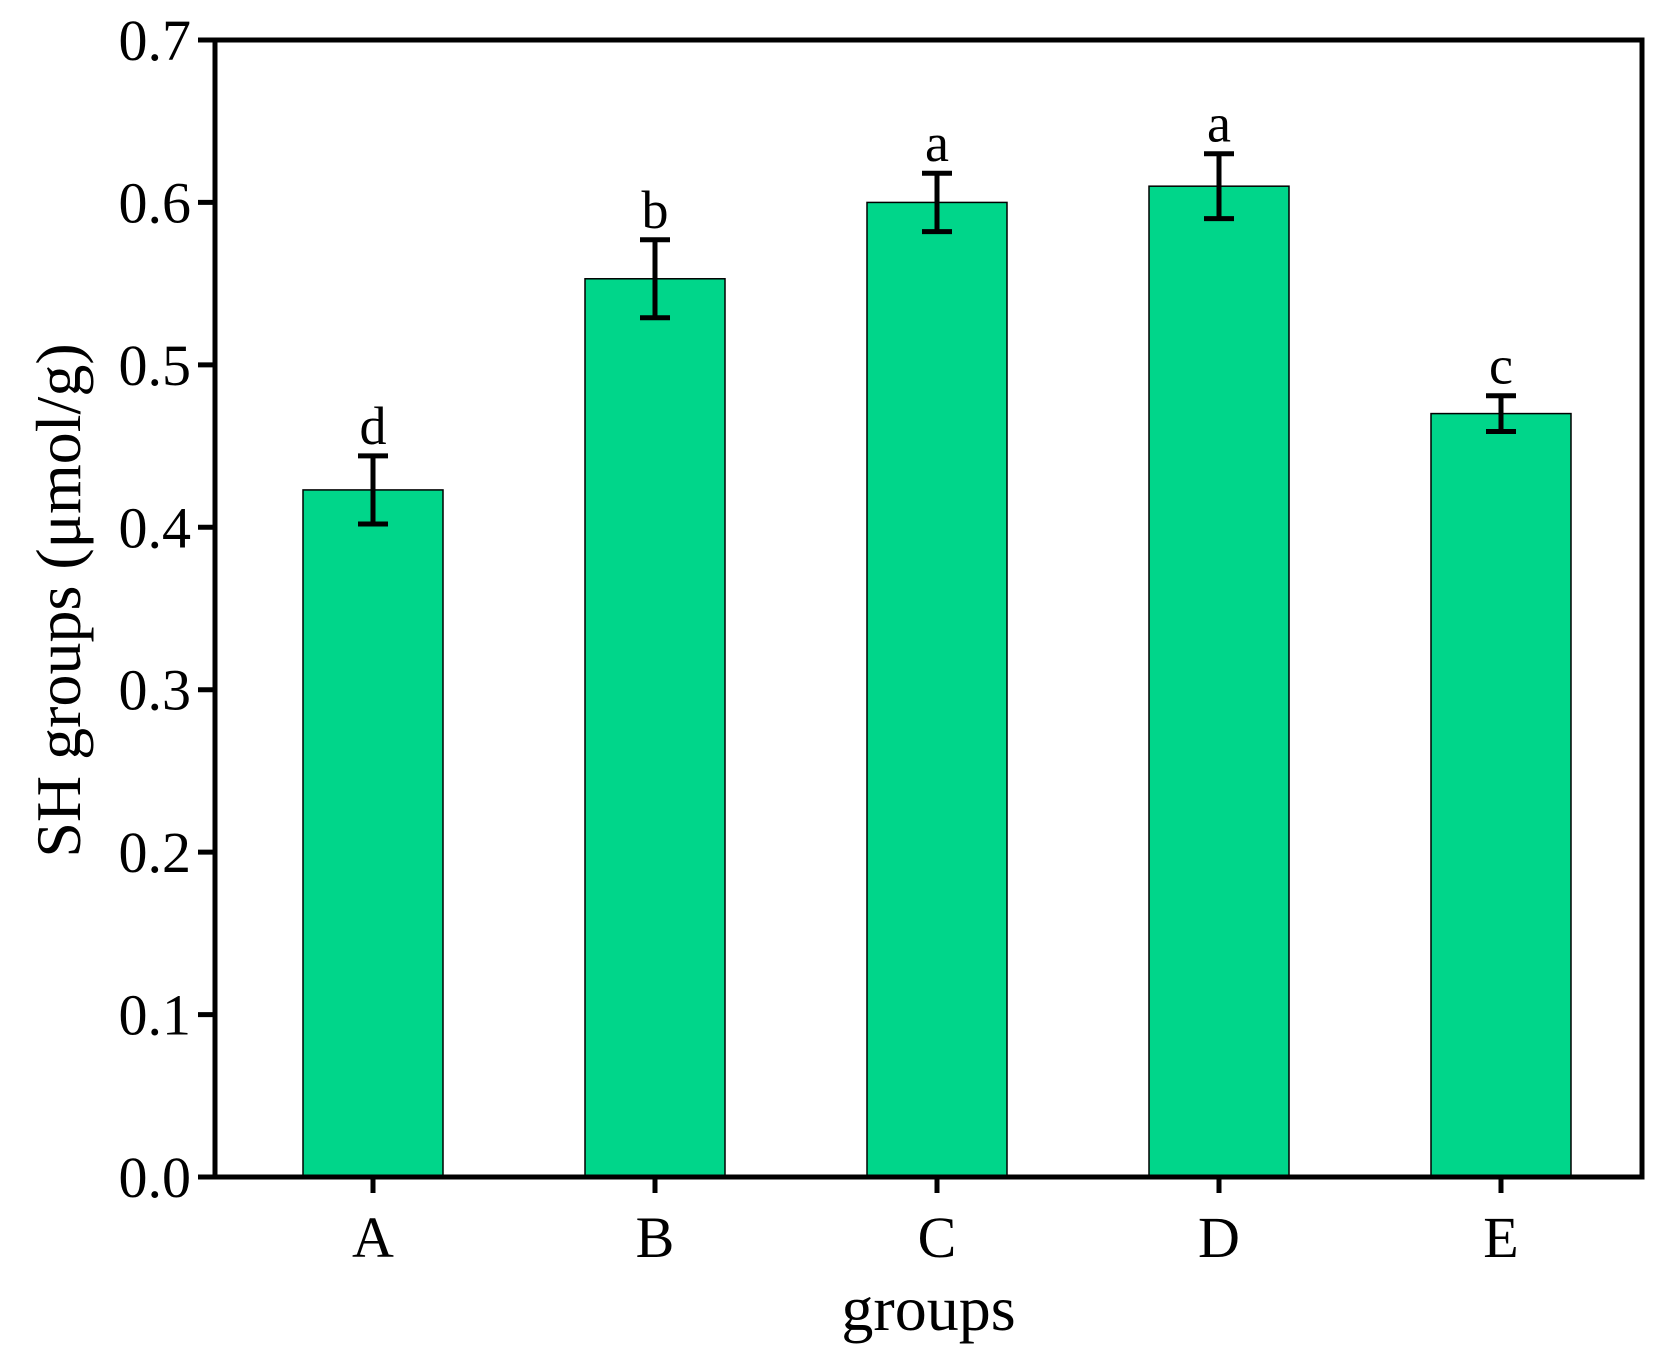 The height and width of the screenshot is (1353, 1654). What do you see at coordinates (937, 202) in the screenshot?
I see `error-bar-C` at bounding box center [937, 202].